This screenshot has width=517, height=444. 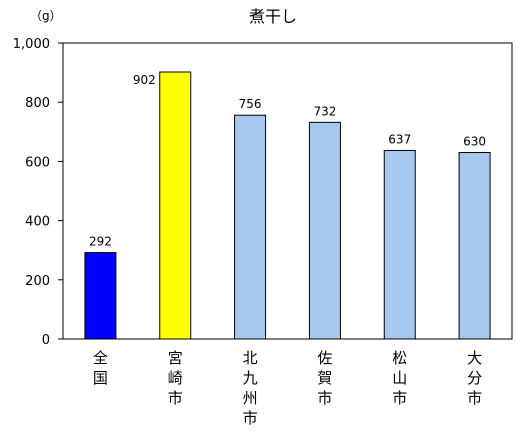 I want to click on y-tick-label: 800, so click(x=37, y=103).